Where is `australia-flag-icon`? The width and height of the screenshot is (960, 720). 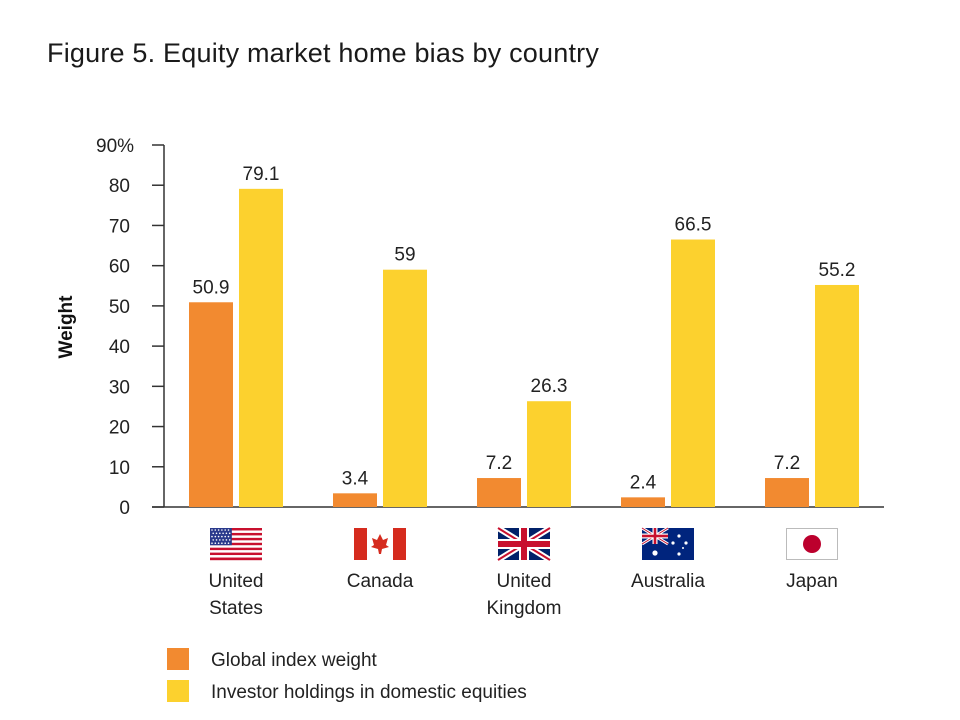
australia-flag-icon is located at coordinates (667, 543).